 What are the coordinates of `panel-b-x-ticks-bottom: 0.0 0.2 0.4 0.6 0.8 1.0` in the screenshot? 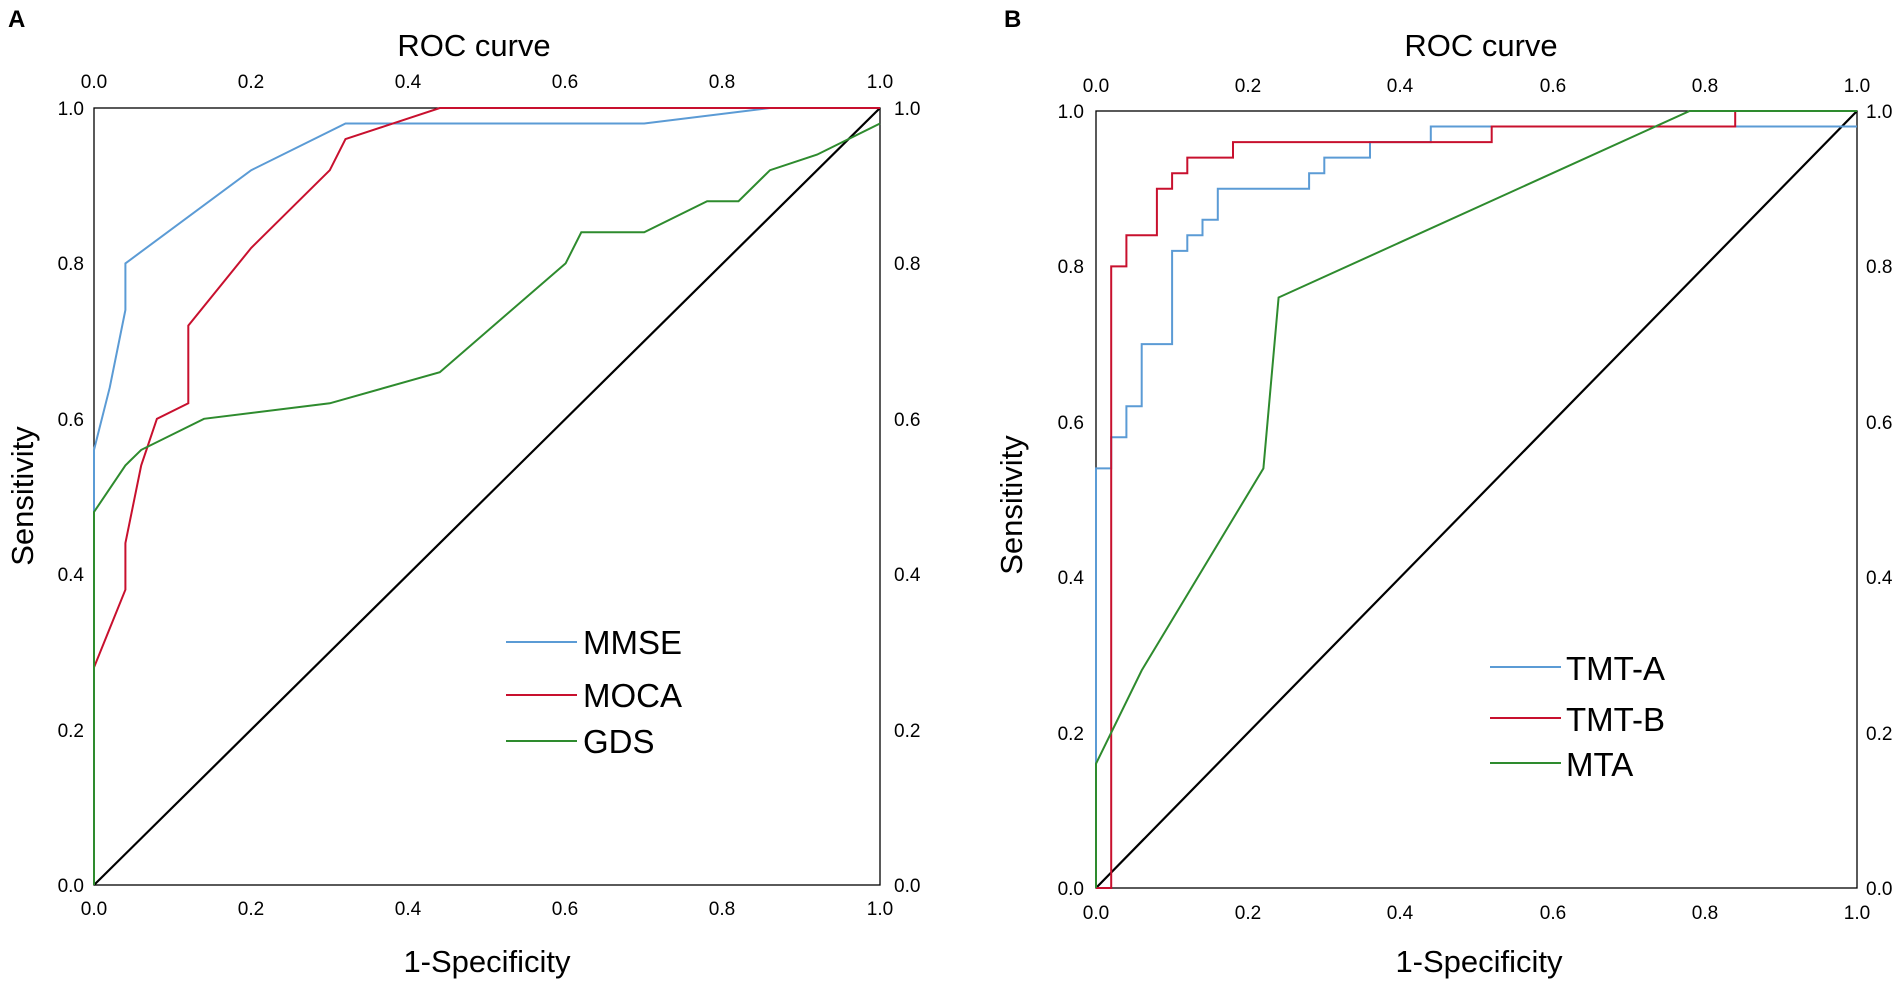 It's located at (1476, 913).